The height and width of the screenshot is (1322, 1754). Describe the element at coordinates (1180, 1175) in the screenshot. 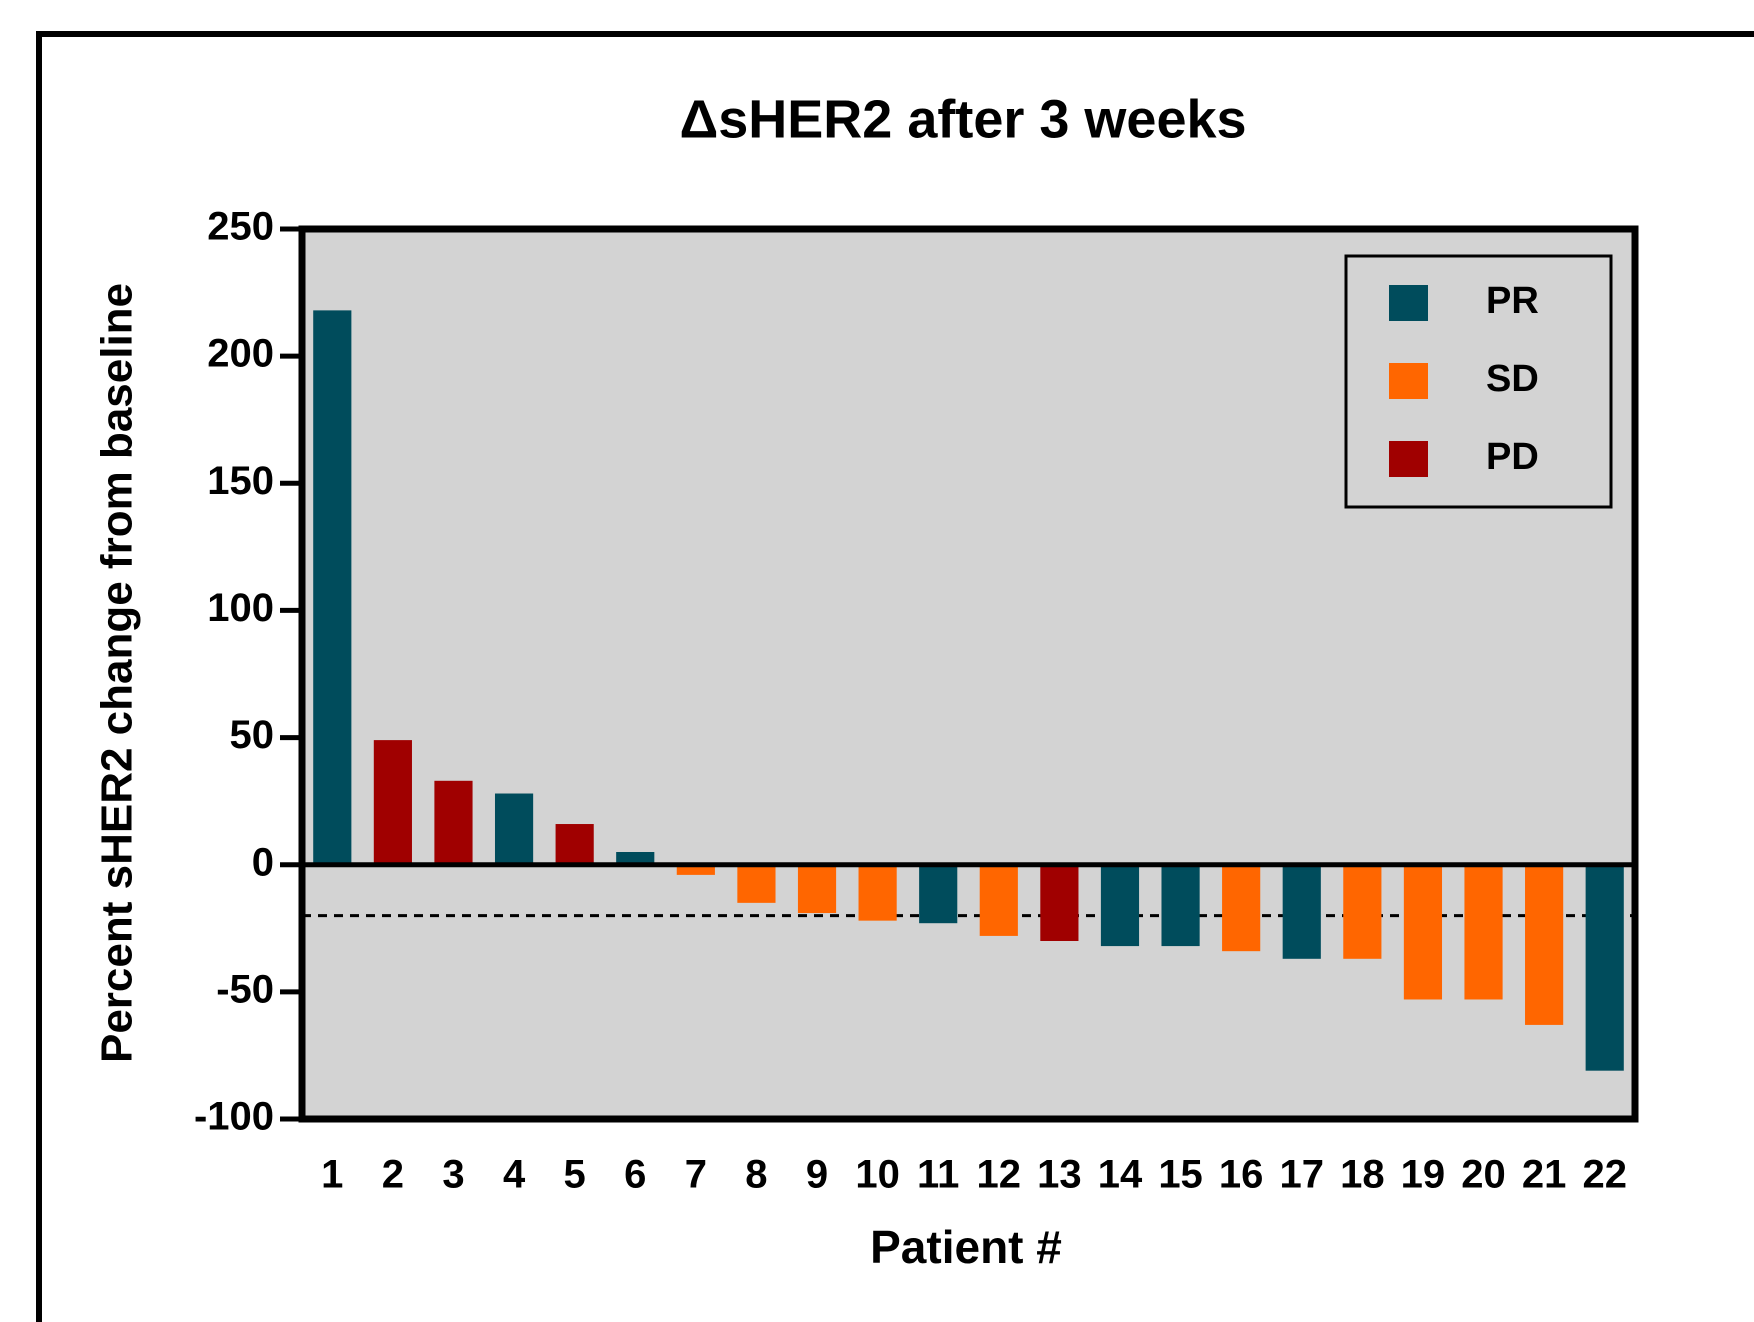

I see `x-tick-label: 15` at that location.